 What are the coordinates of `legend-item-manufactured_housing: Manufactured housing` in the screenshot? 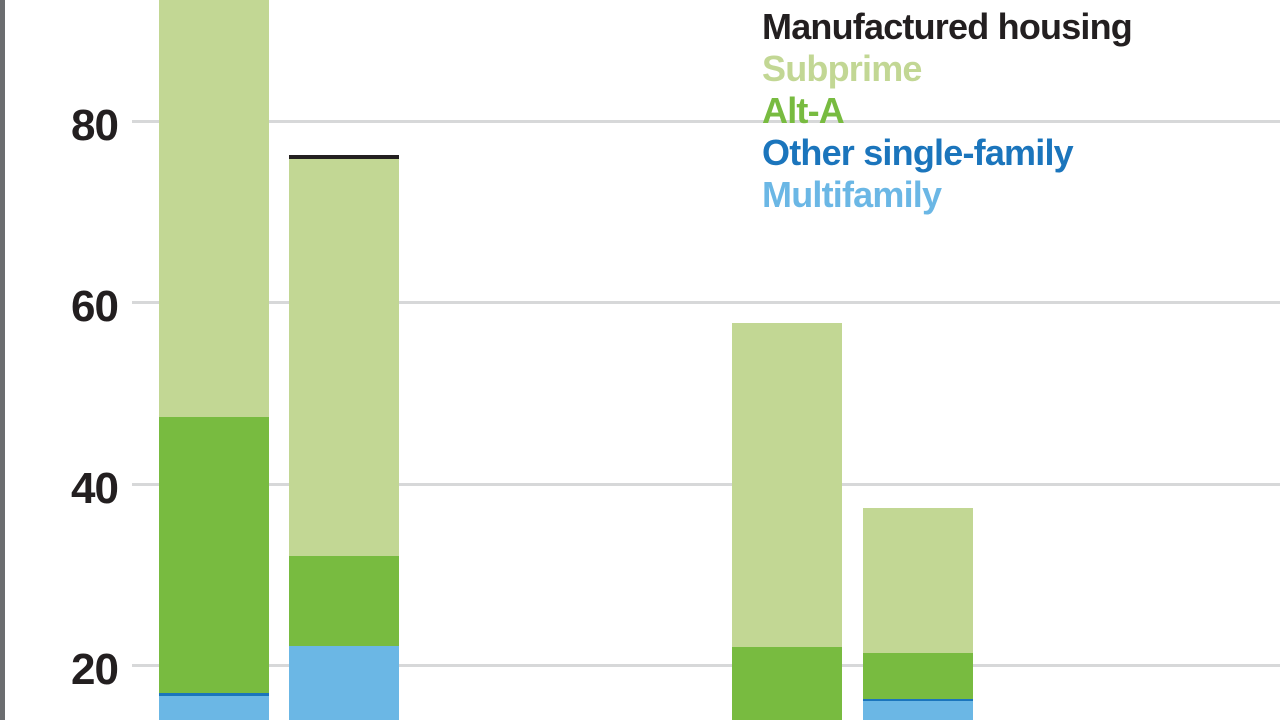 It's located at (947, 26).